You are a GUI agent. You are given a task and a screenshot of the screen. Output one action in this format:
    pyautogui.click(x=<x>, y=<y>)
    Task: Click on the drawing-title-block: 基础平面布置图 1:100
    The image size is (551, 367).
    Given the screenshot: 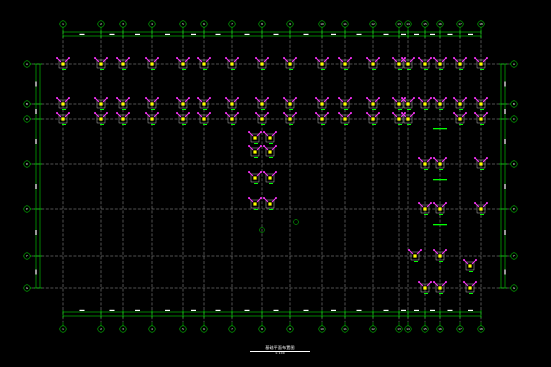 What is the action you would take?
    pyautogui.click(x=280, y=350)
    